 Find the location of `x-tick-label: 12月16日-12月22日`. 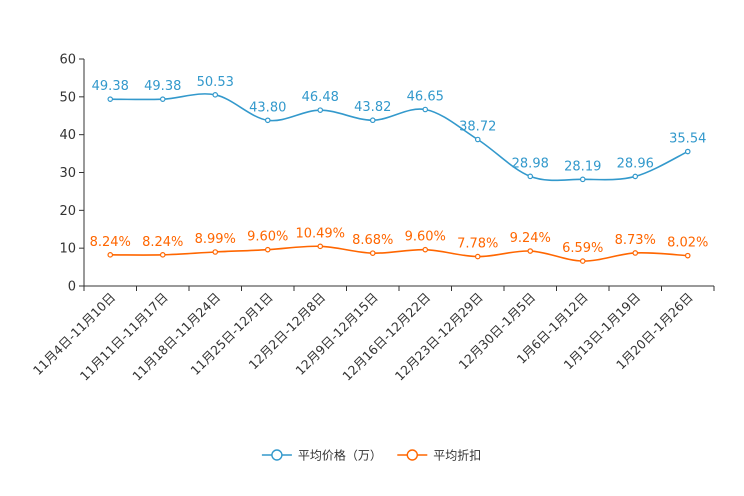

x-tick-label: 12月16日-12月22日 is located at coordinates (386, 337).